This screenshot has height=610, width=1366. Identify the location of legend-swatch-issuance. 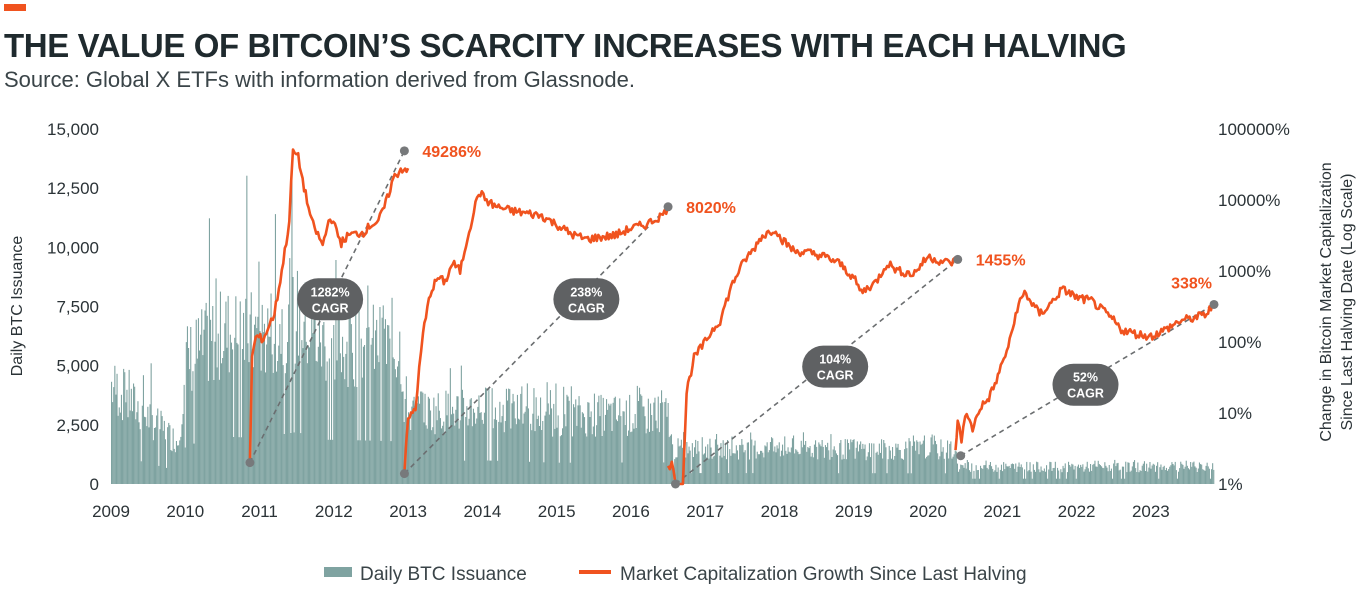
(338, 572).